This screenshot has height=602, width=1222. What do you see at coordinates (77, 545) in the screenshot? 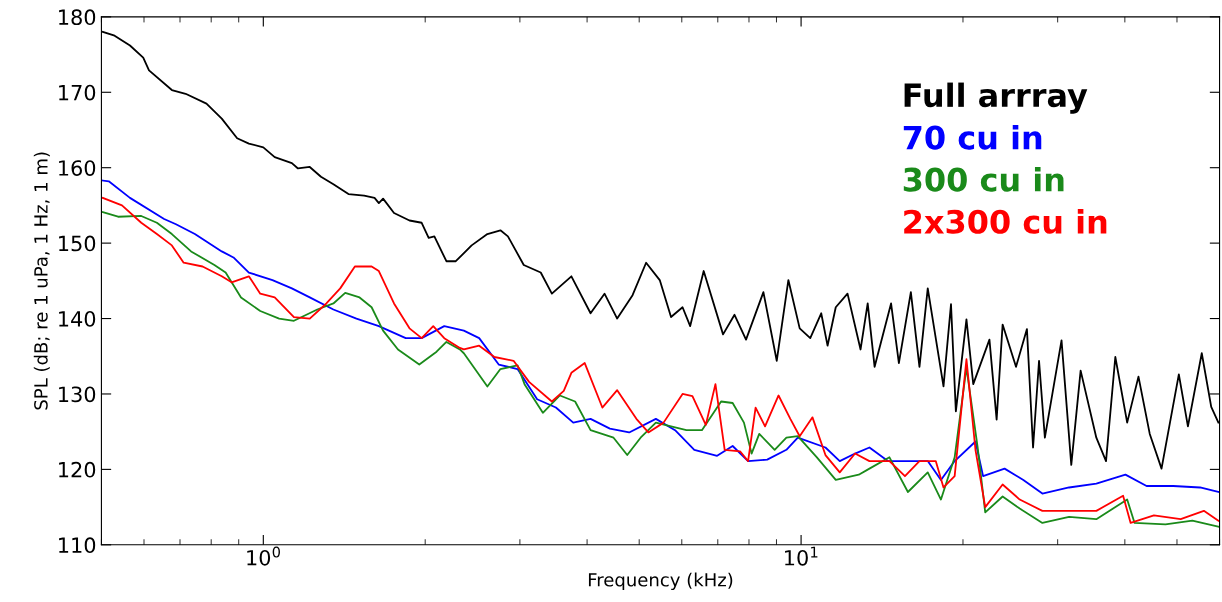
I see `y-tick-label: 110` at bounding box center [77, 545].